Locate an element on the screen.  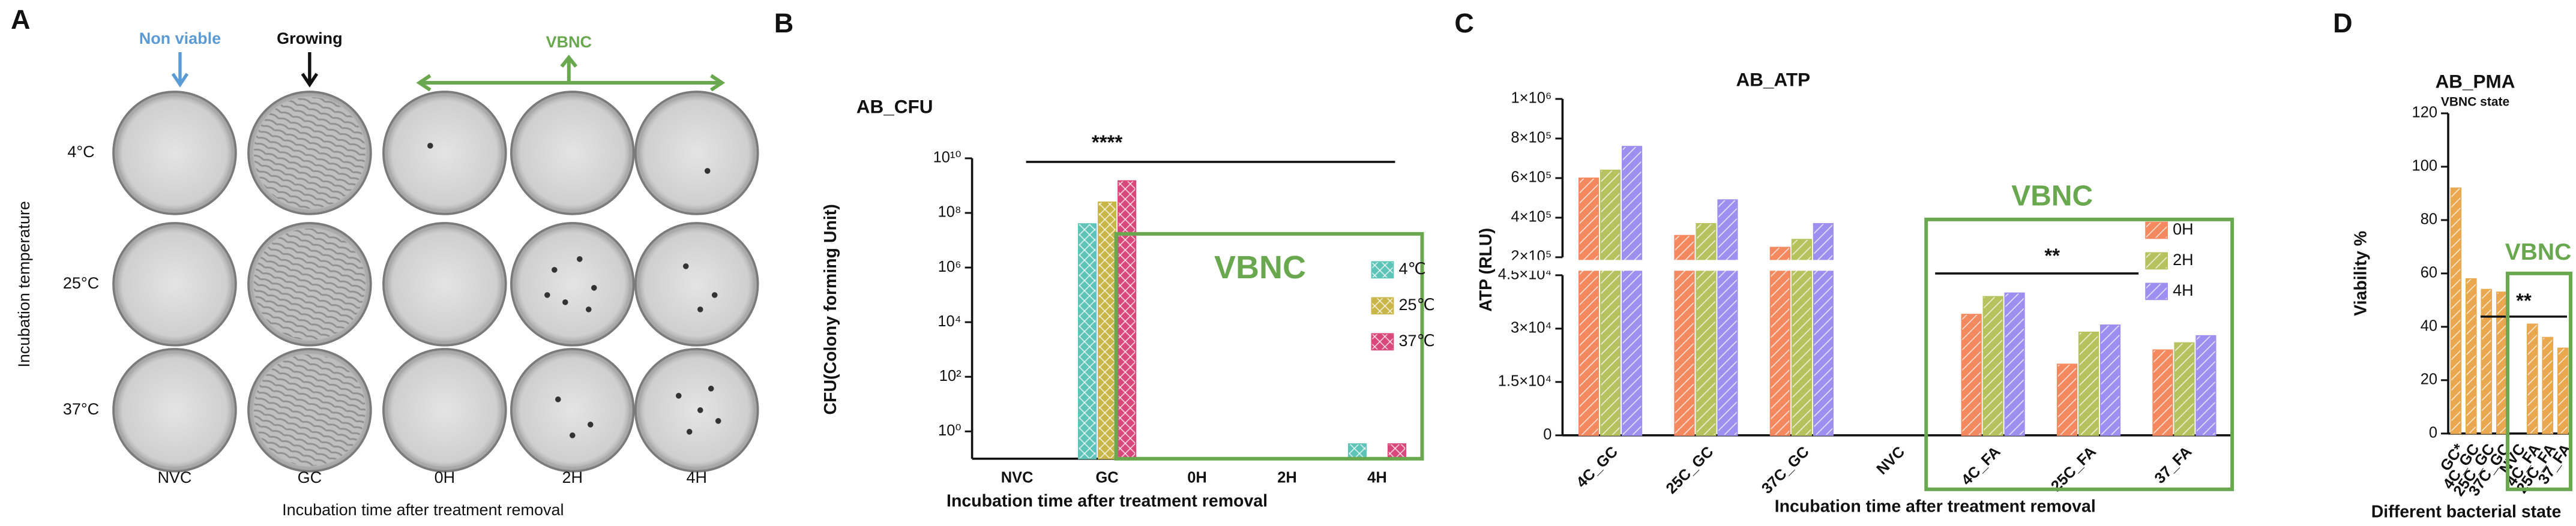
y-axis-label: Viability % is located at coordinates (2361, 274).